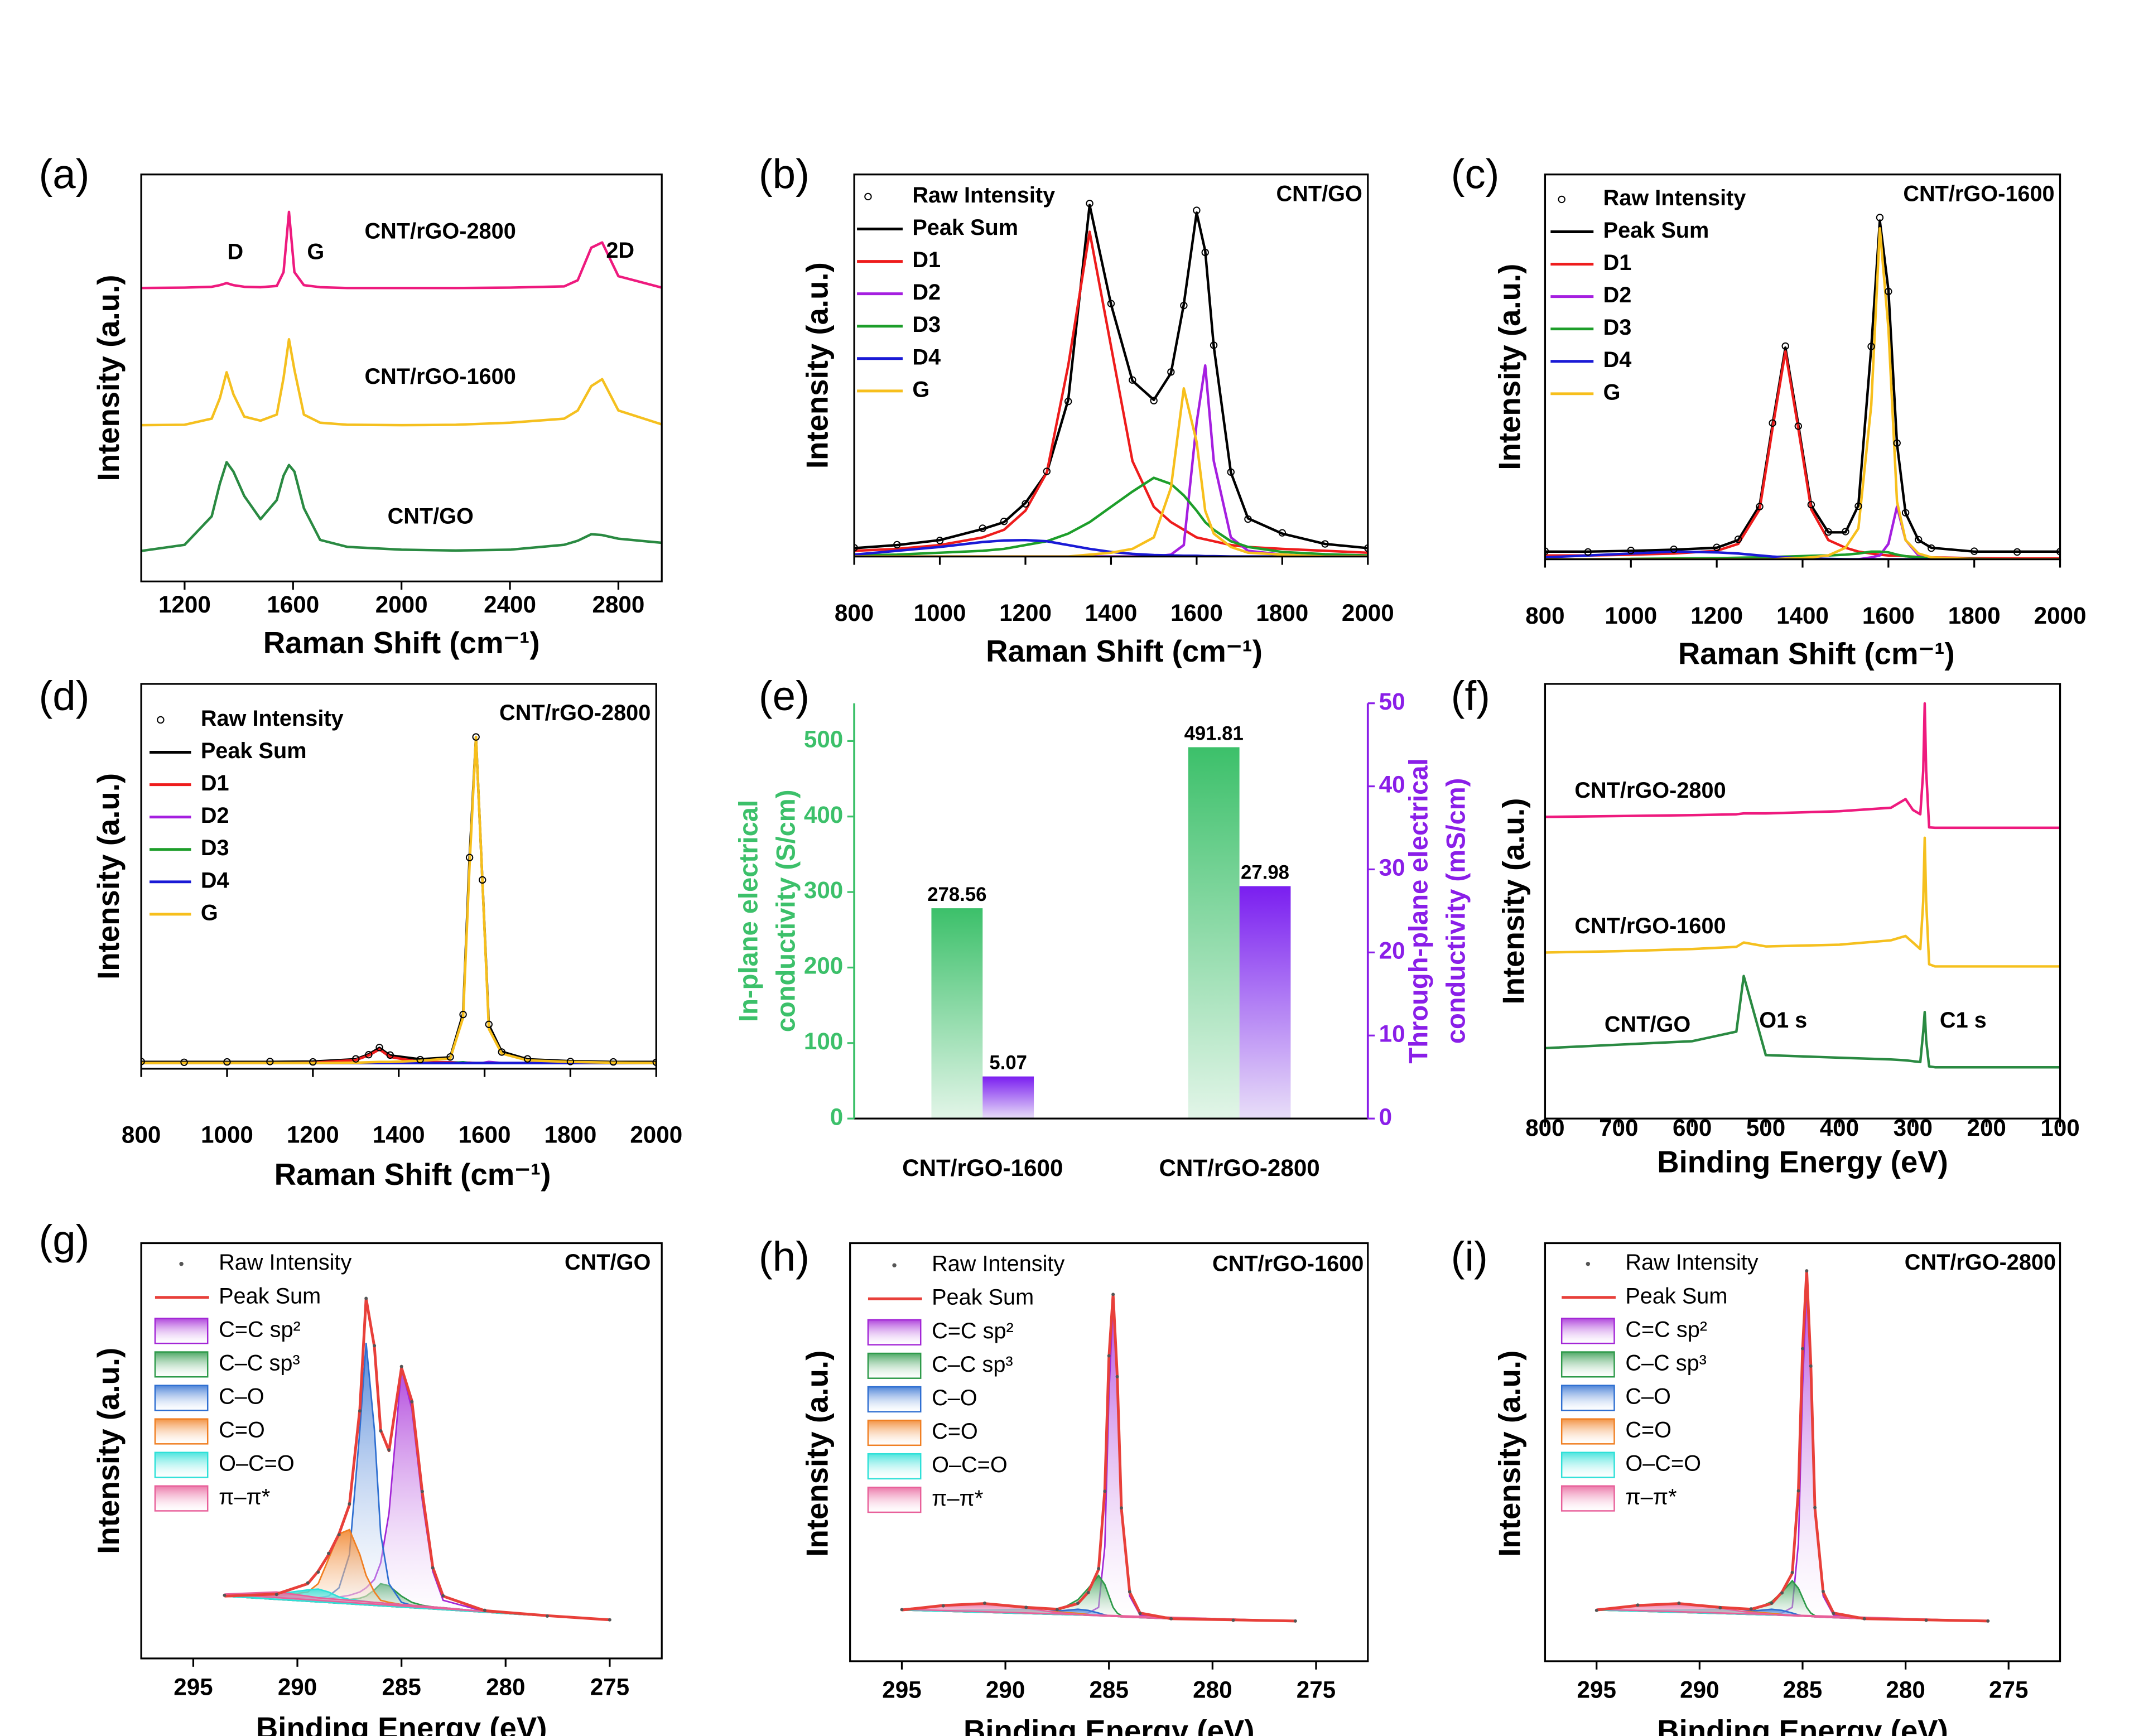 The height and width of the screenshot is (1736, 2139). Describe the element at coordinates (1802, 615) in the screenshot. I see `x-tick-label: 1400` at that location.